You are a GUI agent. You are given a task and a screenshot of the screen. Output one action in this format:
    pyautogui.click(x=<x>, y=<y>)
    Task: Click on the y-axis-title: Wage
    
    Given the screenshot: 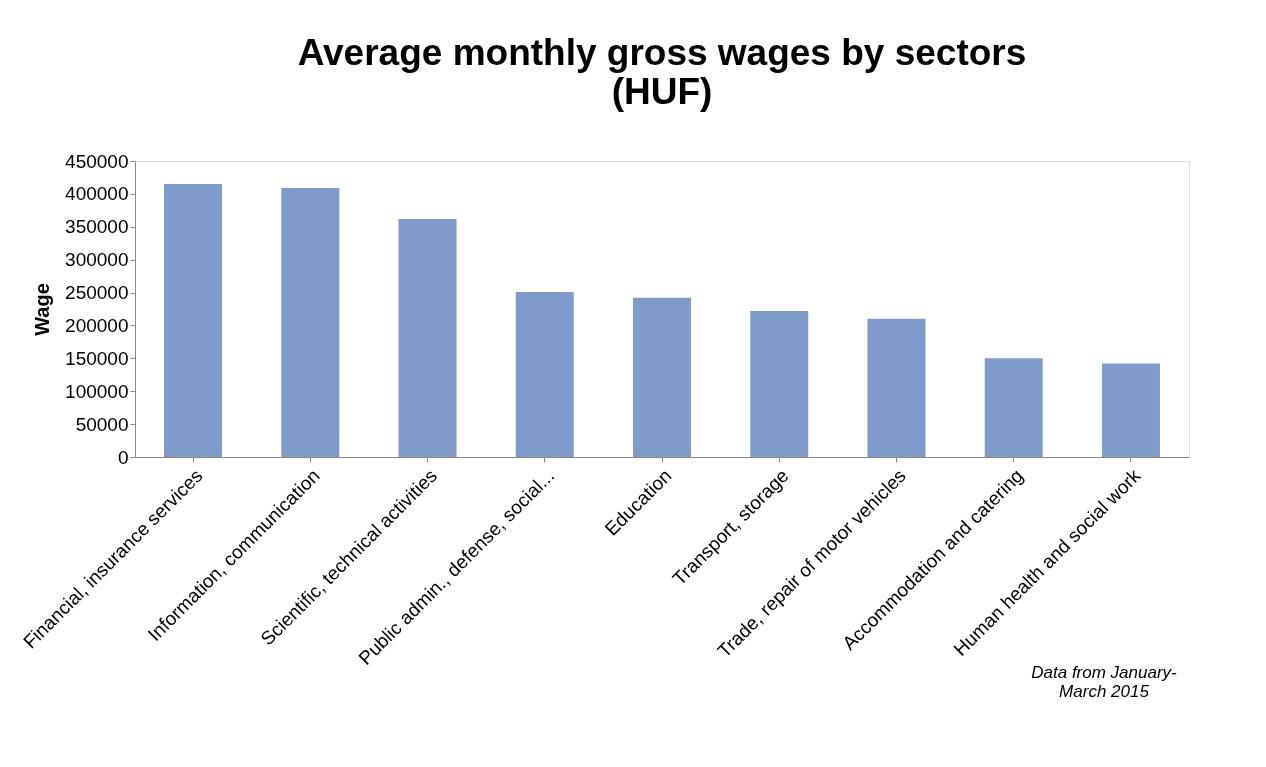 What is the action you would take?
    pyautogui.click(x=42, y=309)
    